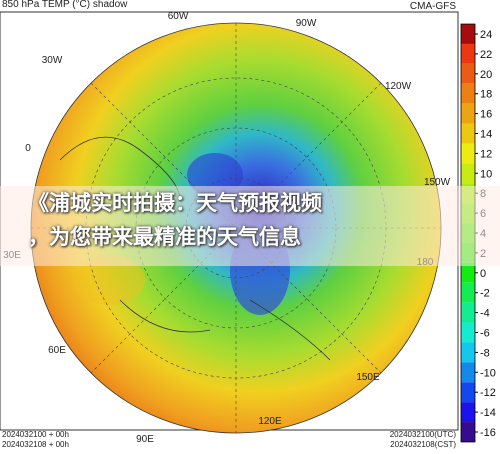  What do you see at coordinates (486, 55) in the screenshot?
I see `colorbar-label: 22` at bounding box center [486, 55].